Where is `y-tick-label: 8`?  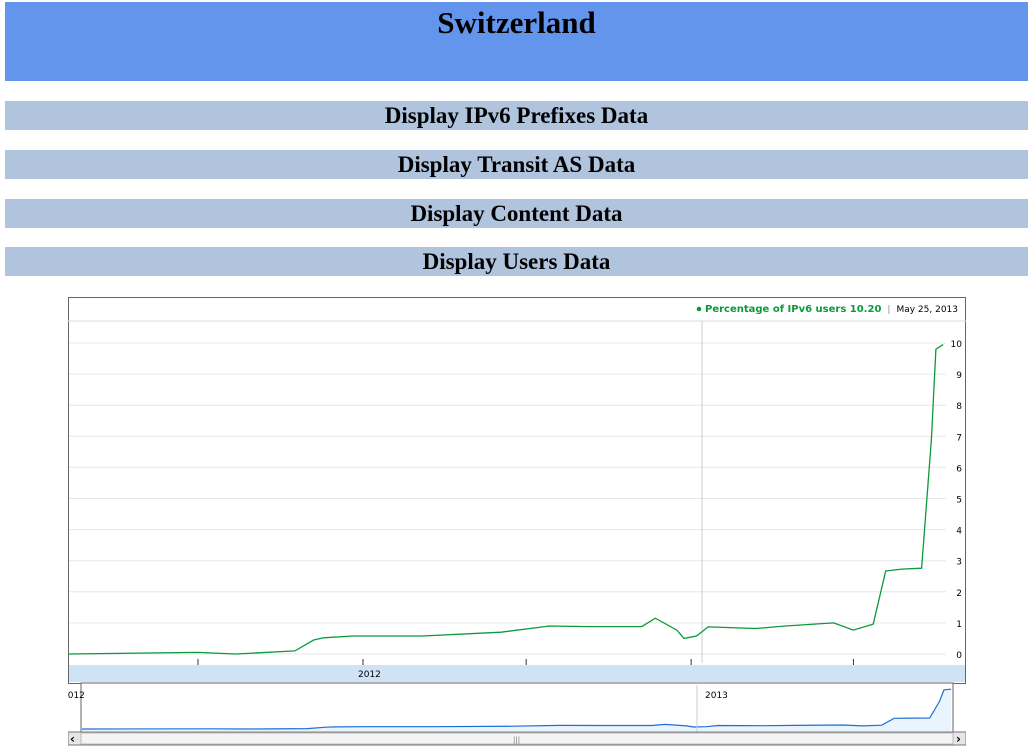 y-tick-label: 8 is located at coordinates (959, 407).